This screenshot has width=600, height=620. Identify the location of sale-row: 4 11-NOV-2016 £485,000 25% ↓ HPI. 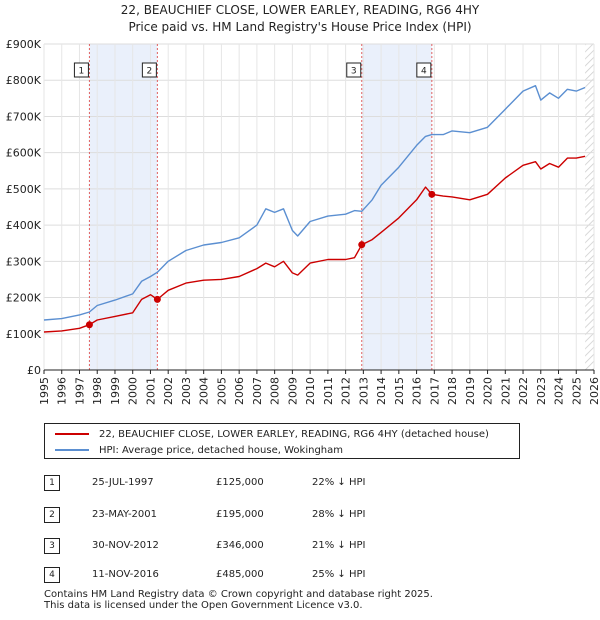
(254, 575).